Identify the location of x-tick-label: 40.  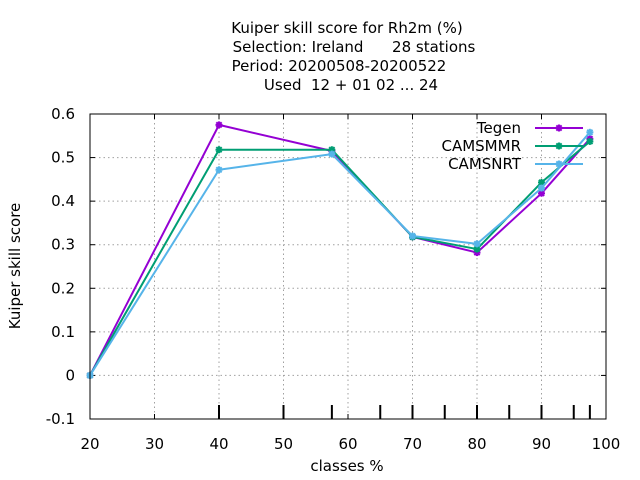
(218, 444).